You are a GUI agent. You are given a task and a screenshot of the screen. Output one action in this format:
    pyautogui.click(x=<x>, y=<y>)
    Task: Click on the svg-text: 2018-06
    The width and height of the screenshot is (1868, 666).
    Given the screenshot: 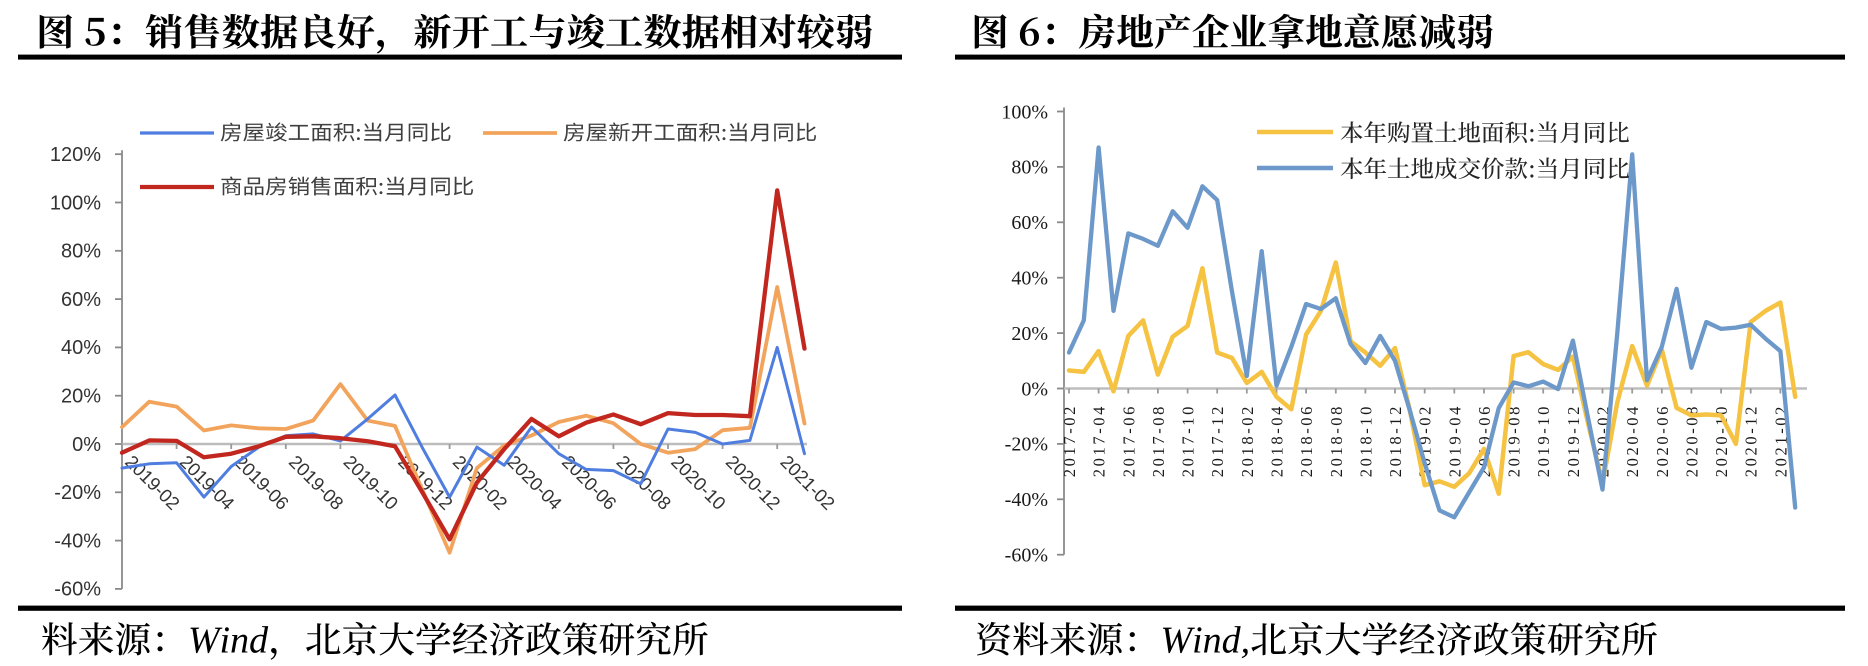 What is the action you would take?
    pyautogui.click(x=1306, y=440)
    